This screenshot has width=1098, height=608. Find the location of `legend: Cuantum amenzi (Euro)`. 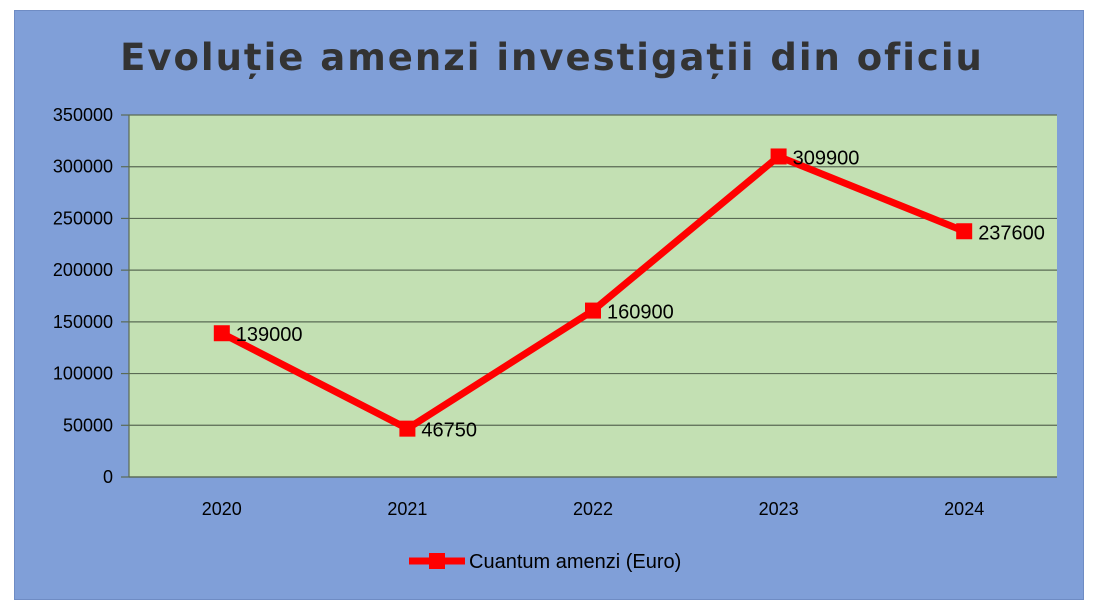

legend: Cuantum amenzi (Euro) is located at coordinates (545, 562).